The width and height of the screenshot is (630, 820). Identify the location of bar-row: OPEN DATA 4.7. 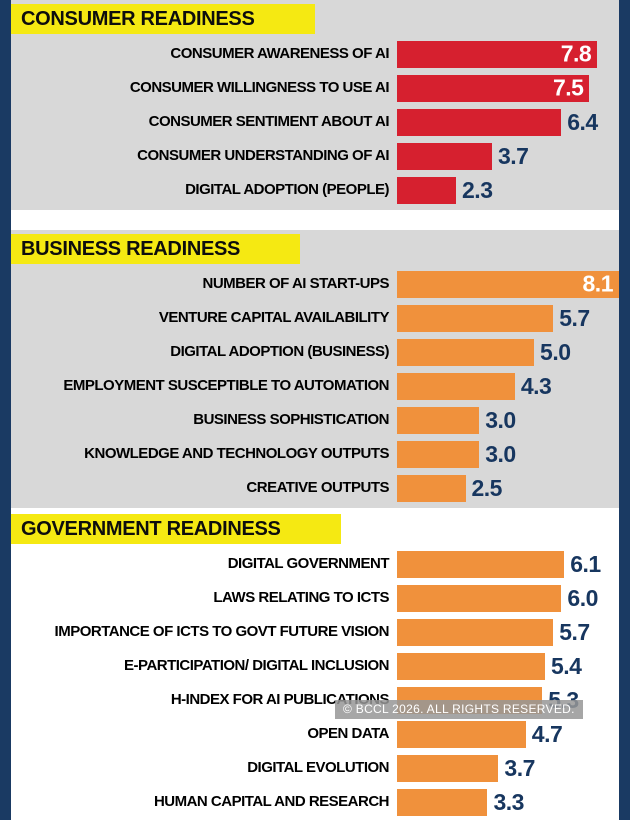
(315, 734).